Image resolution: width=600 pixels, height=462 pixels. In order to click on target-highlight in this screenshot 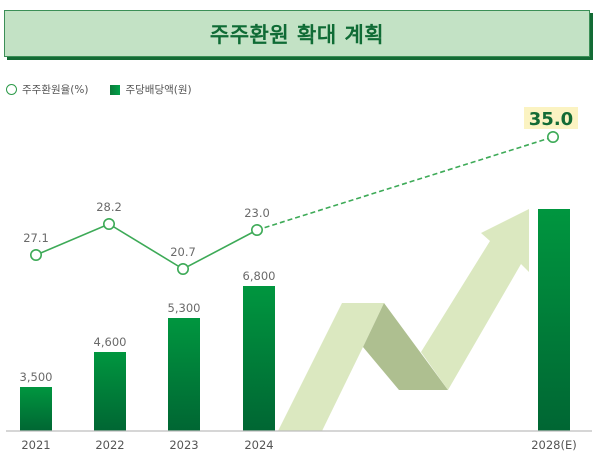, I will do `click(551, 118)`.